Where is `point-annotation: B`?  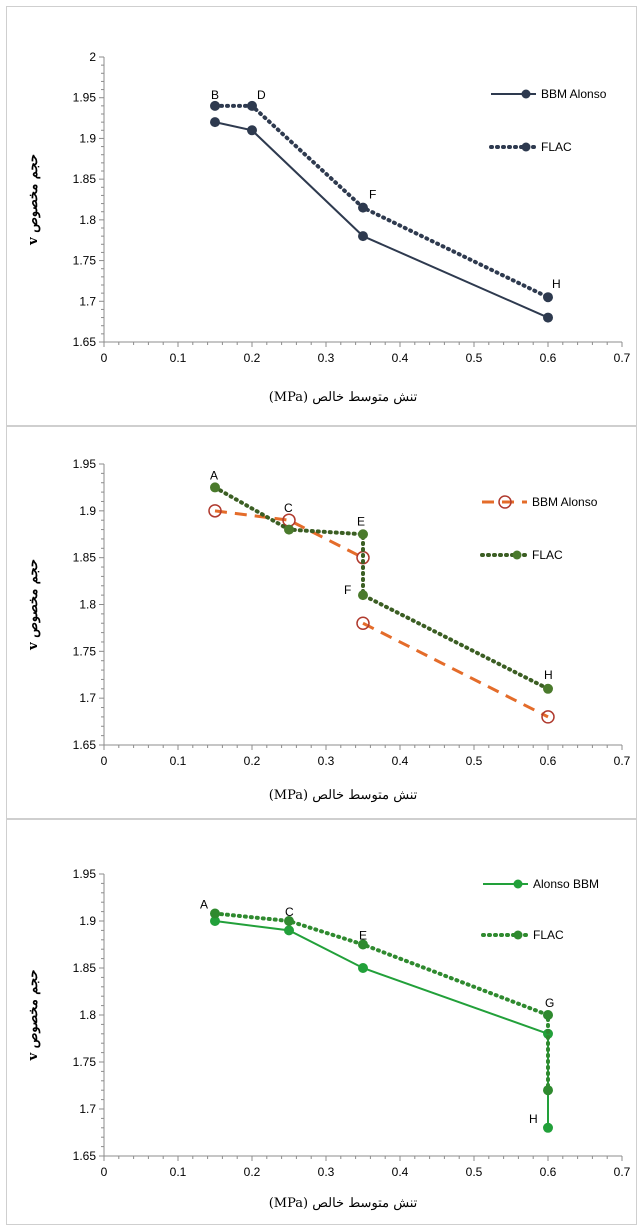
point-annotation: B is located at coordinates (215, 95).